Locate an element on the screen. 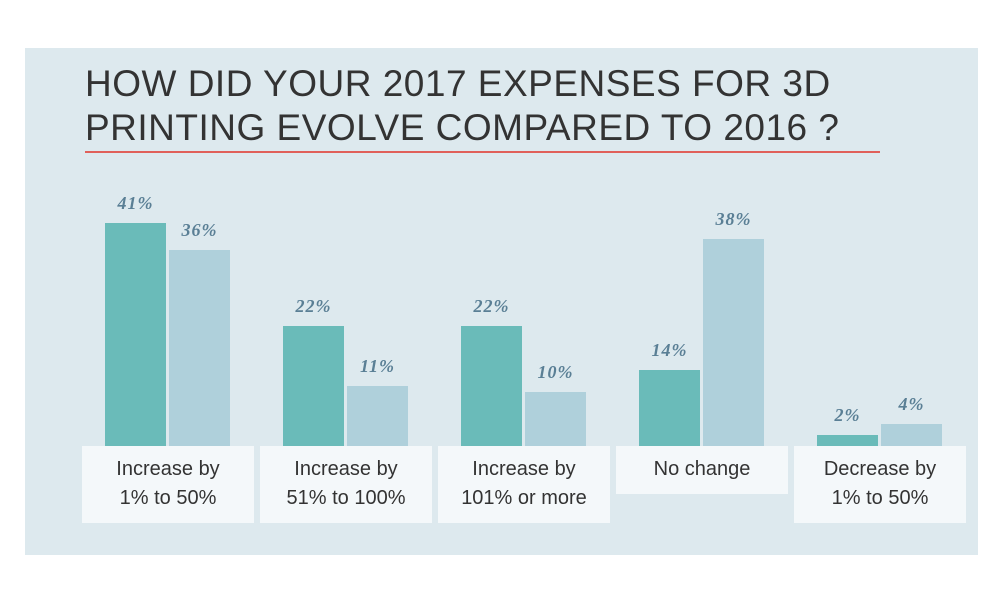  title-underline is located at coordinates (482, 152).